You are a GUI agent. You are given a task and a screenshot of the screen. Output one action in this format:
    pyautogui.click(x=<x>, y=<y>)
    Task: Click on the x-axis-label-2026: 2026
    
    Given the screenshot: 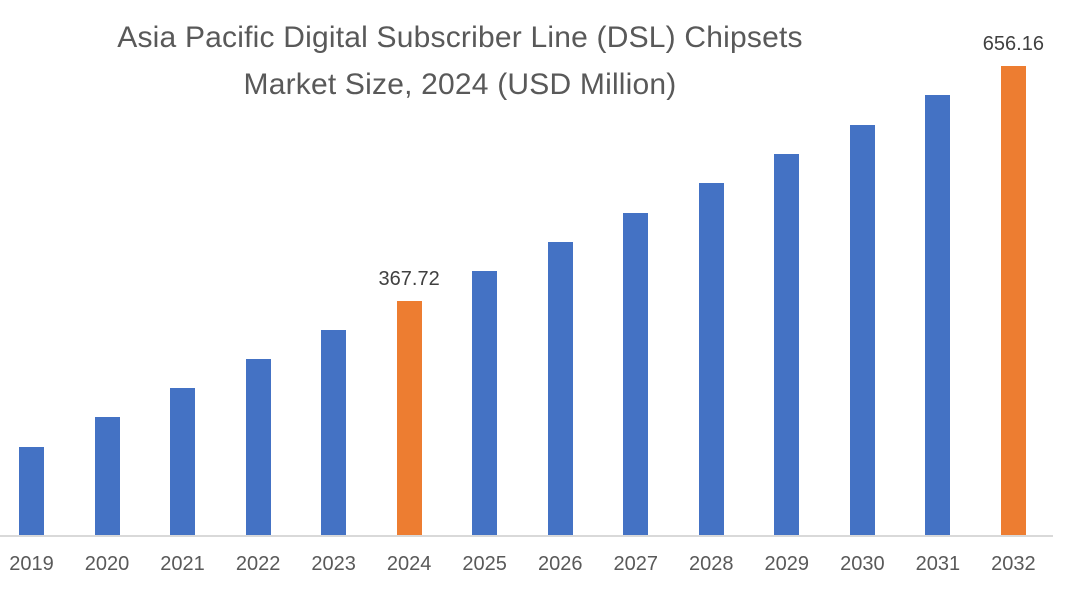 What is the action you would take?
    pyautogui.click(x=560, y=564)
    